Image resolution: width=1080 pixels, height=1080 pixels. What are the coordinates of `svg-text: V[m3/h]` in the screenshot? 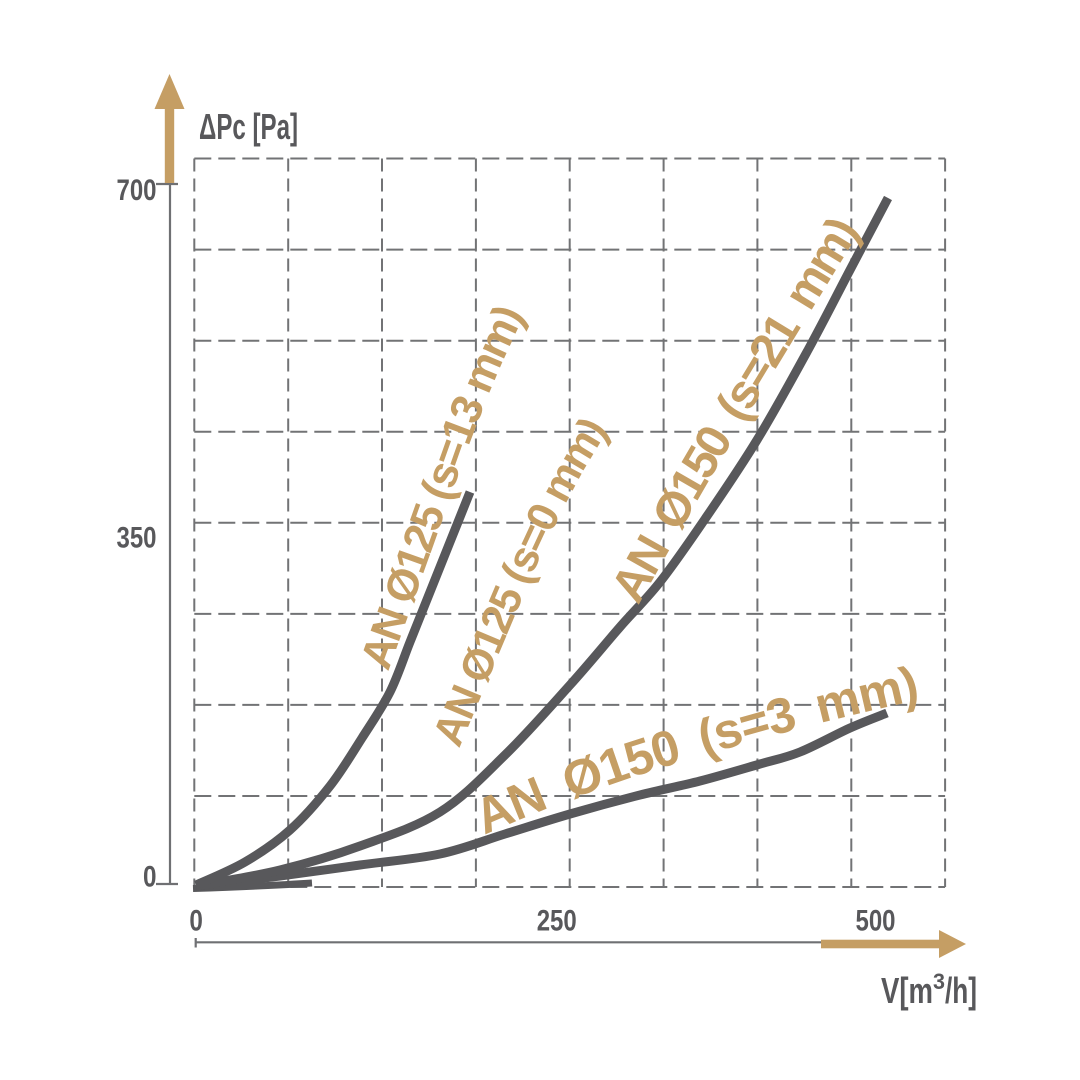 It's located at (929, 990).